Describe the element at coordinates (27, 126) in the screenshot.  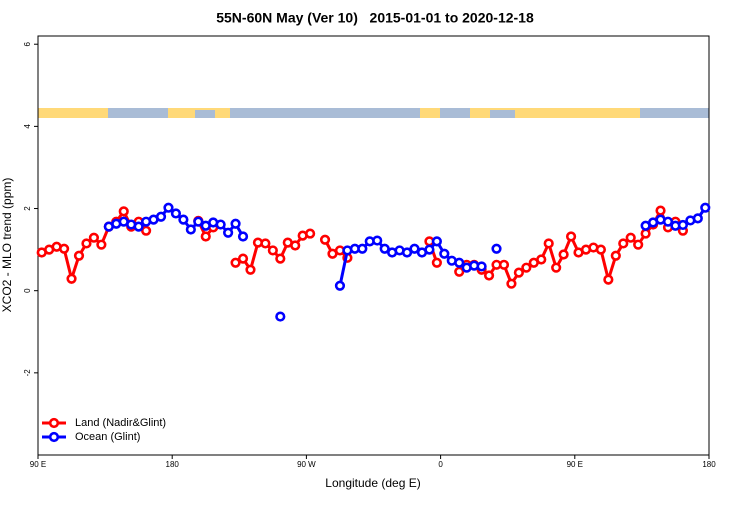
I see `y-tick-label: 4` at that location.